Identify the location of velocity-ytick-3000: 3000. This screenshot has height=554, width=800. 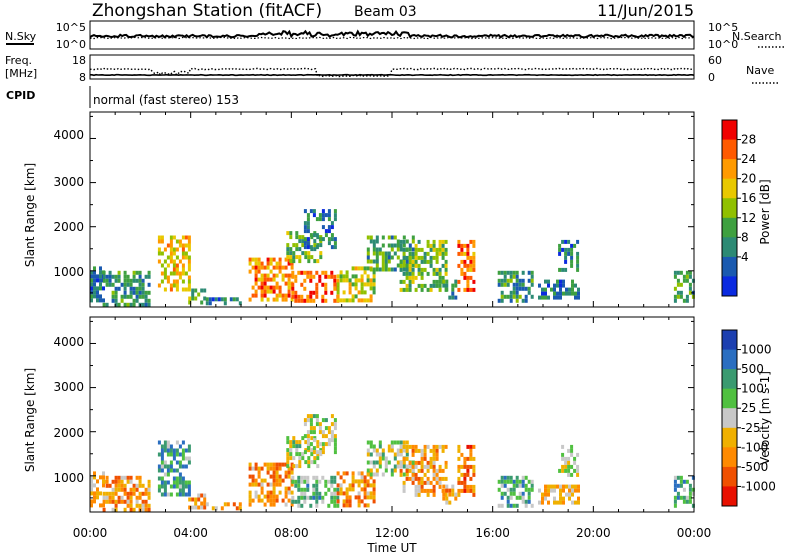
(68, 387).